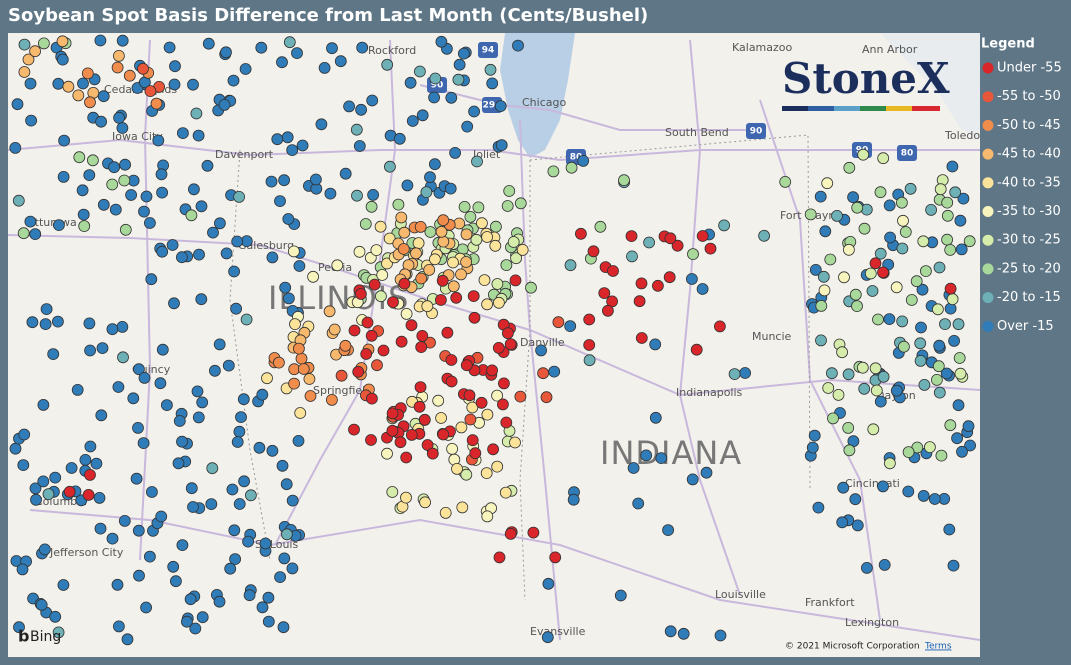 This screenshot has width=1071, height=665. I want to click on state-label: INDIANA, so click(671, 453).